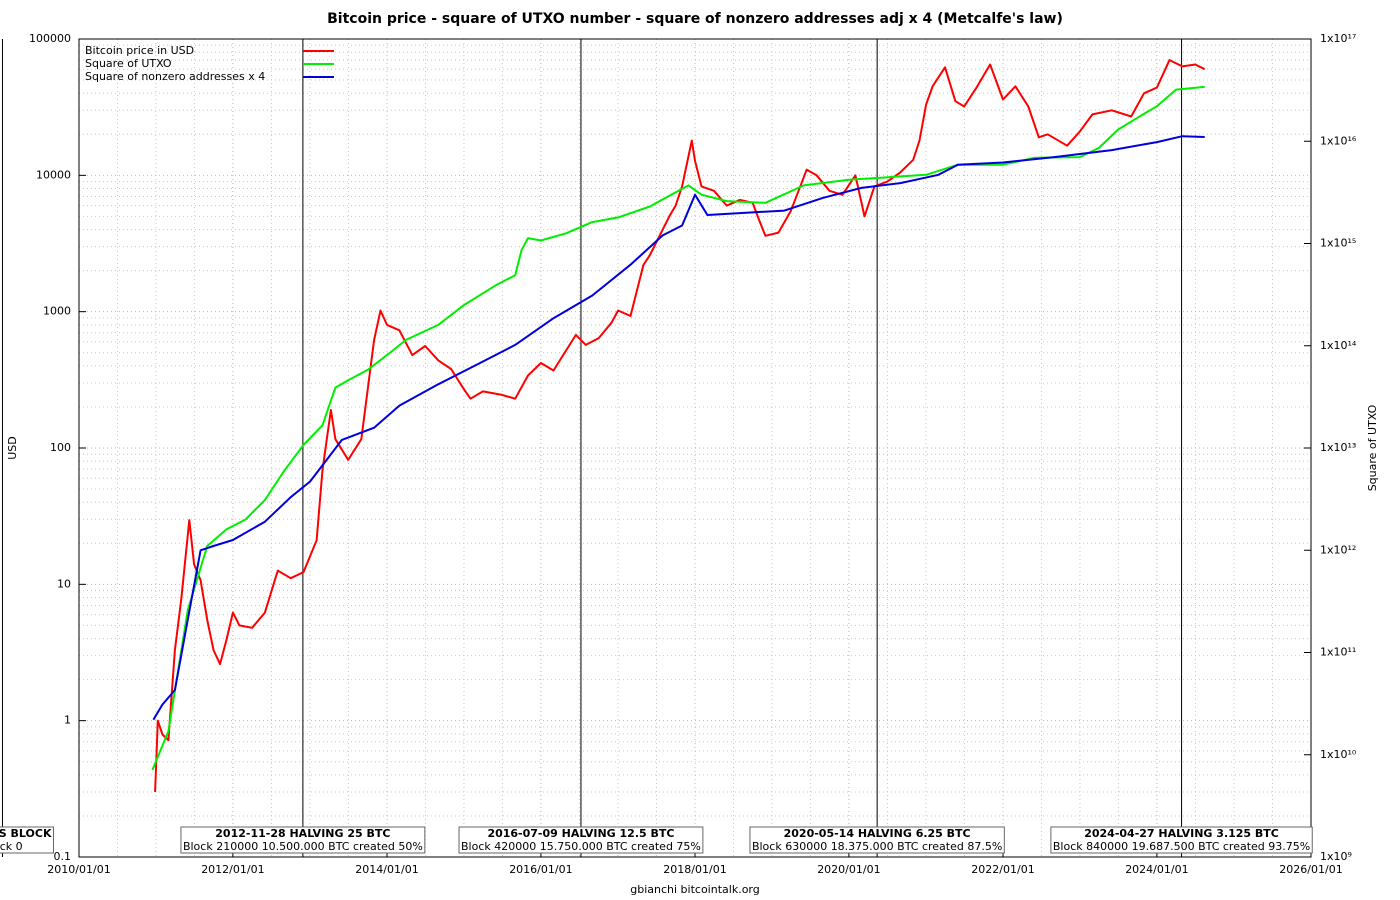 The height and width of the screenshot is (900, 1400). I want to click on y2-tick-label: 1x10¹⁰, so click(1338, 754).